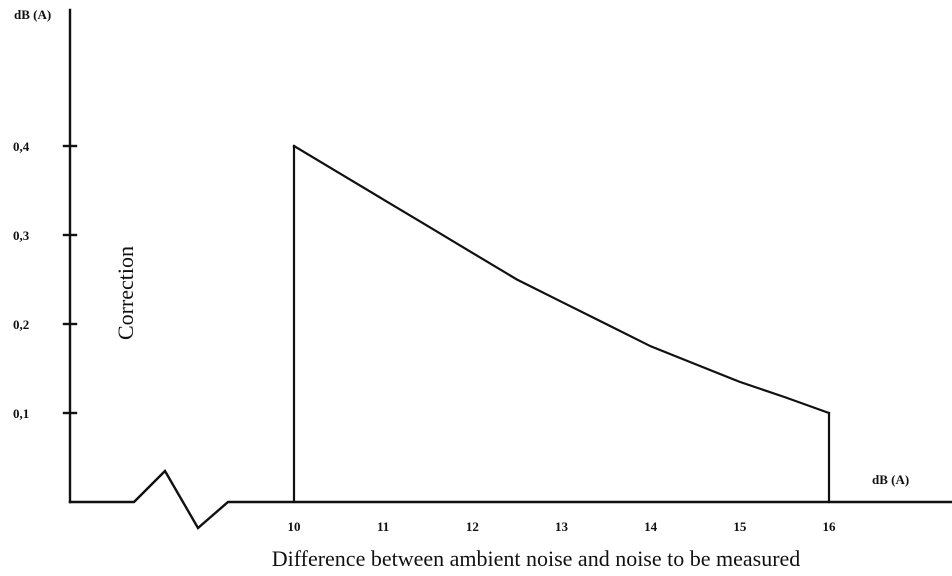  Describe the element at coordinates (740, 526) in the screenshot. I see `x-tick-label-15: 15` at that location.